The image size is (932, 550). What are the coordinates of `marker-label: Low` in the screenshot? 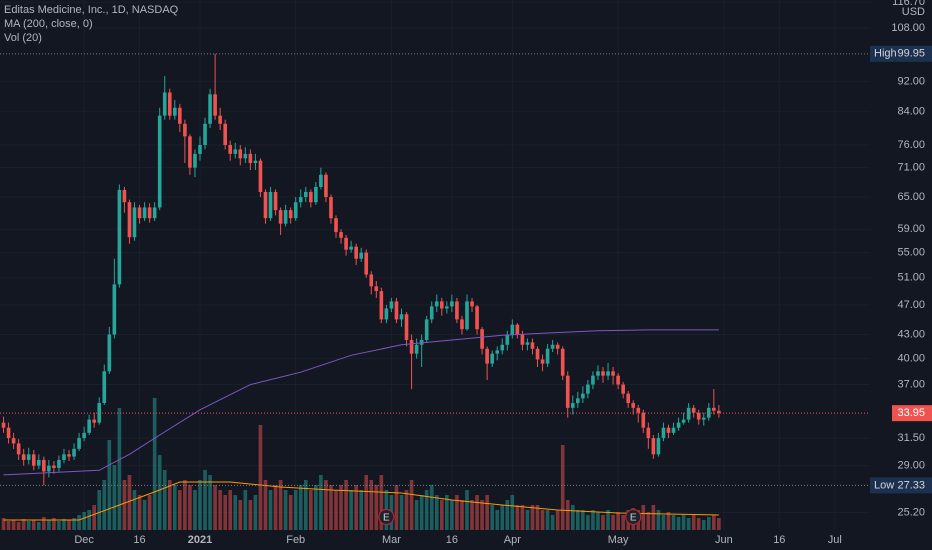 It's located at (884, 485).